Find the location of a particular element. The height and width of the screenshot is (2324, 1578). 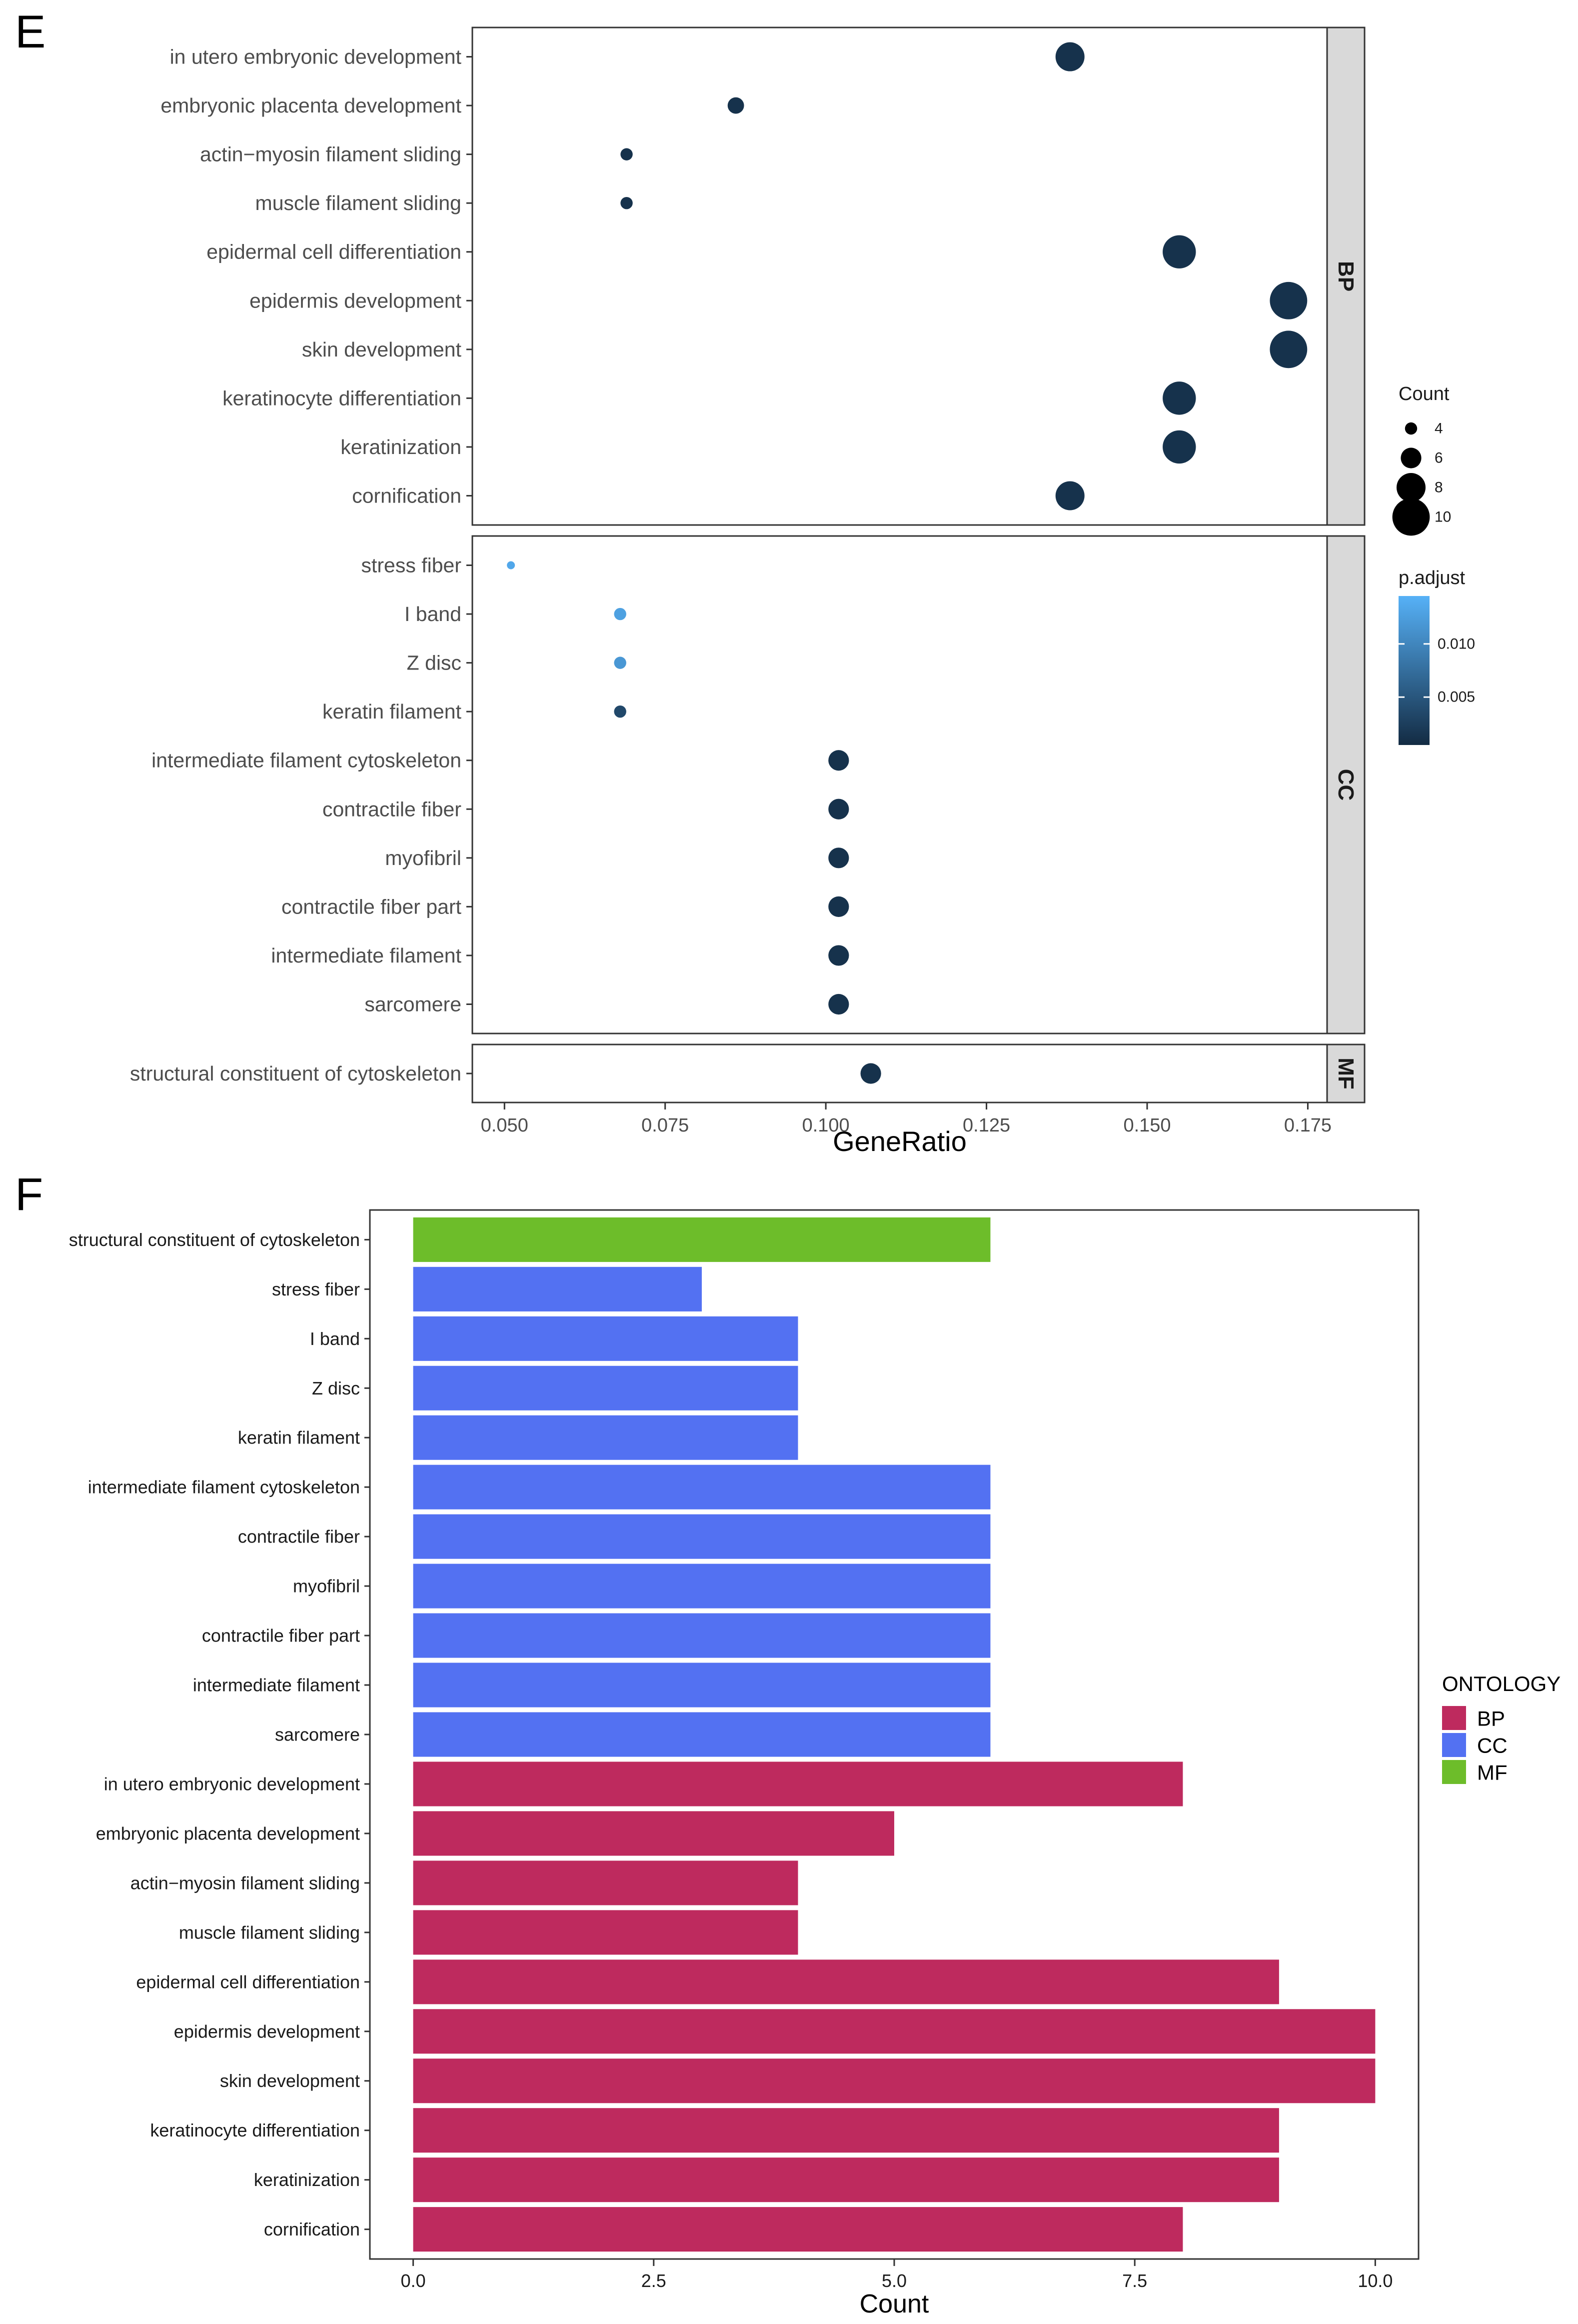

x-tick-label: 0.075 is located at coordinates (665, 1125).